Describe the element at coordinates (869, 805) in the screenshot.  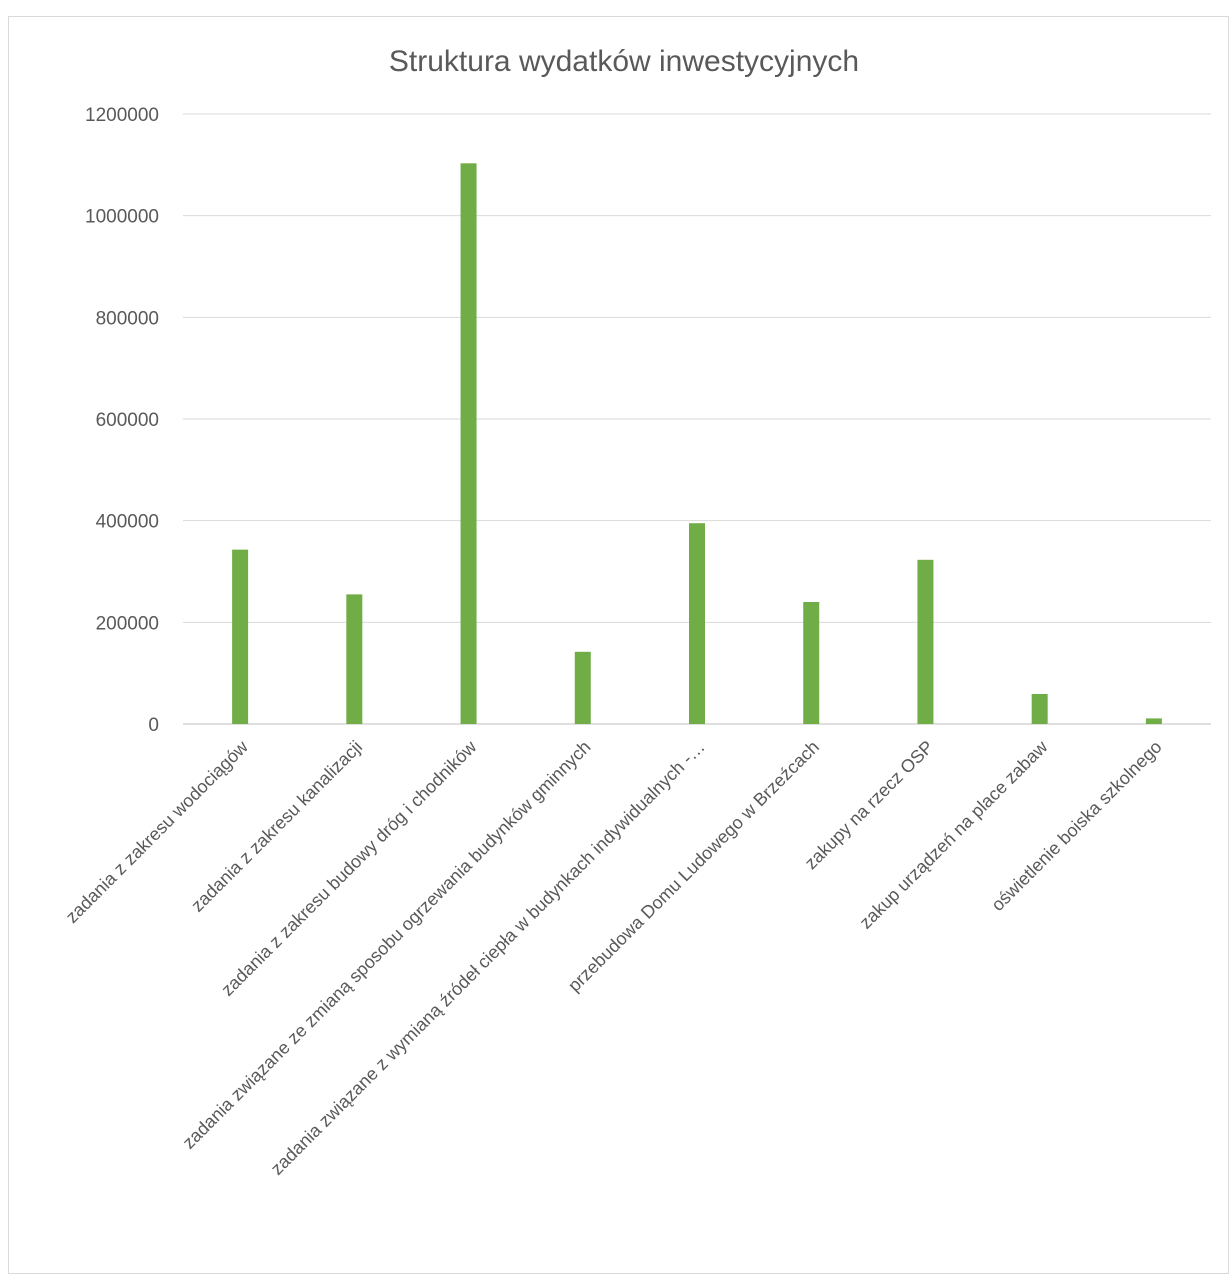
I see `x-category-label: zakupy na rzecz OSP` at that location.